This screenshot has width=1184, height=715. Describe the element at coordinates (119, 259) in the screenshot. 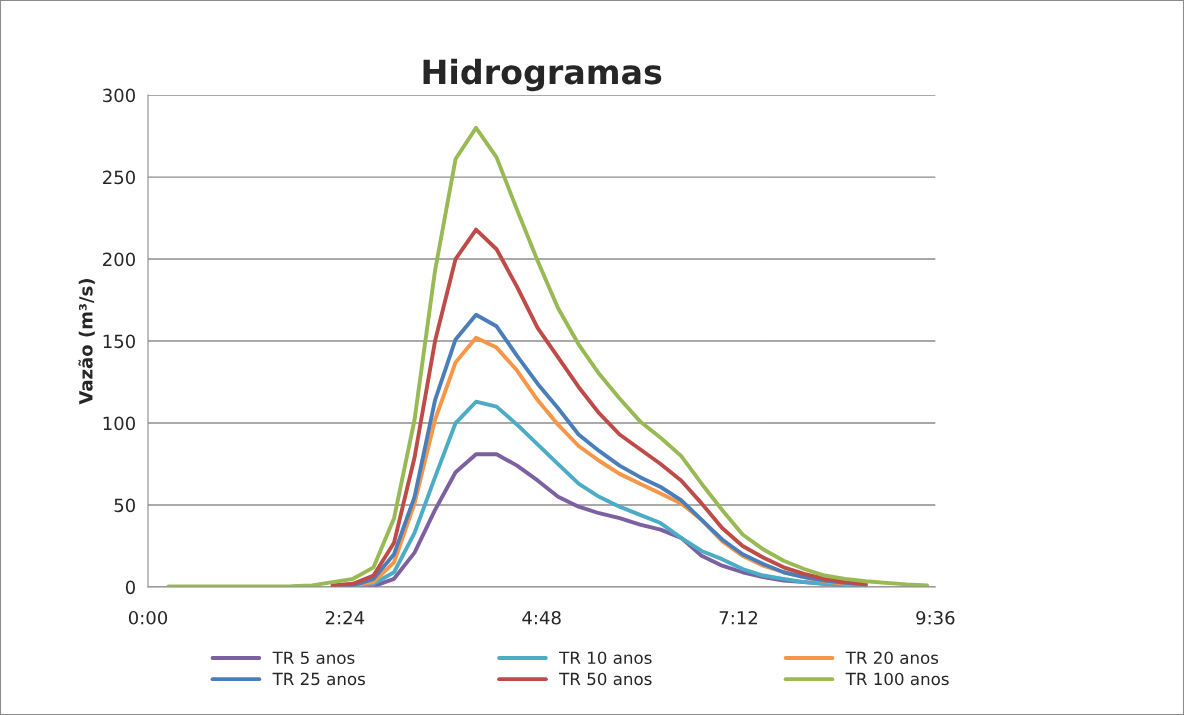

I see `y-tick-label: 200` at that location.